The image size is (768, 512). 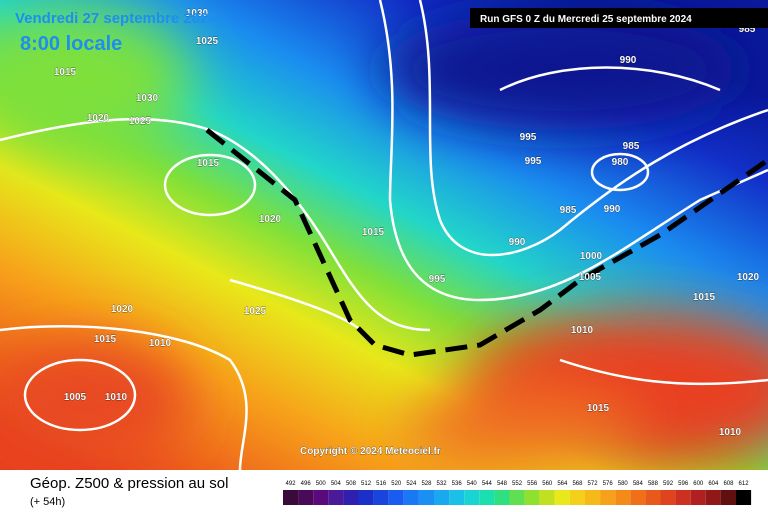 I want to click on scale-label: 520, so click(x=396, y=484).